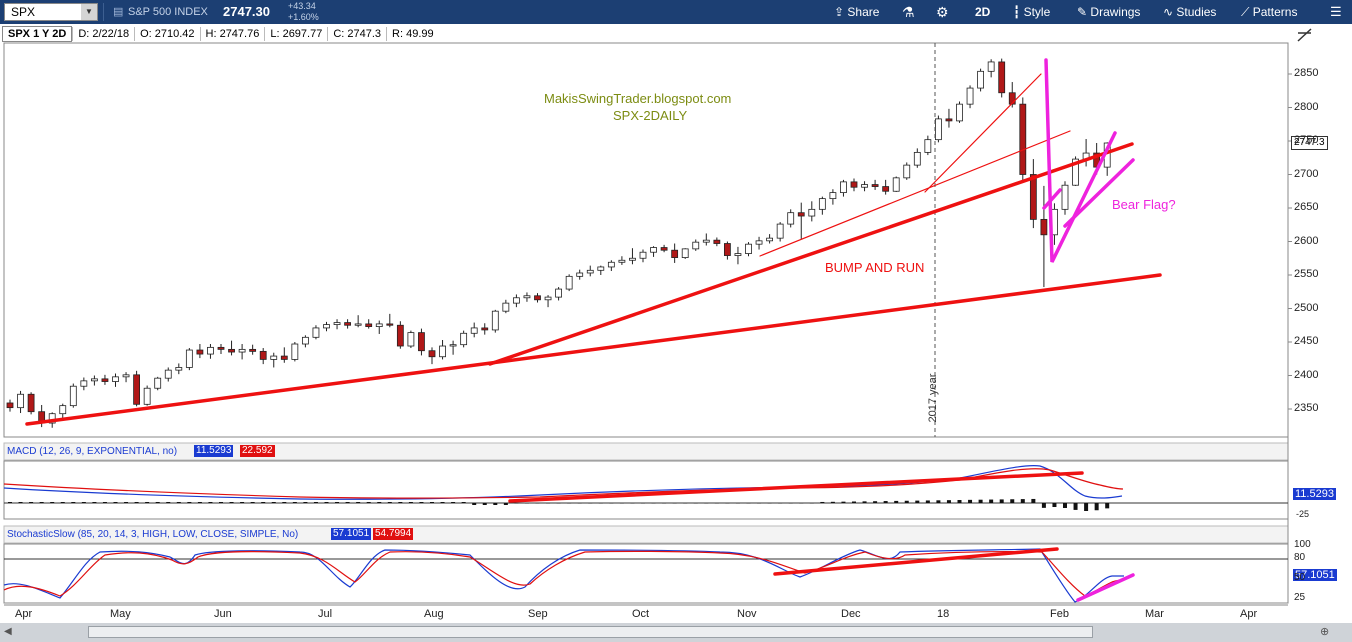  What do you see at coordinates (1154, 614) in the screenshot?
I see `month-tick-label: Mar` at bounding box center [1154, 614].